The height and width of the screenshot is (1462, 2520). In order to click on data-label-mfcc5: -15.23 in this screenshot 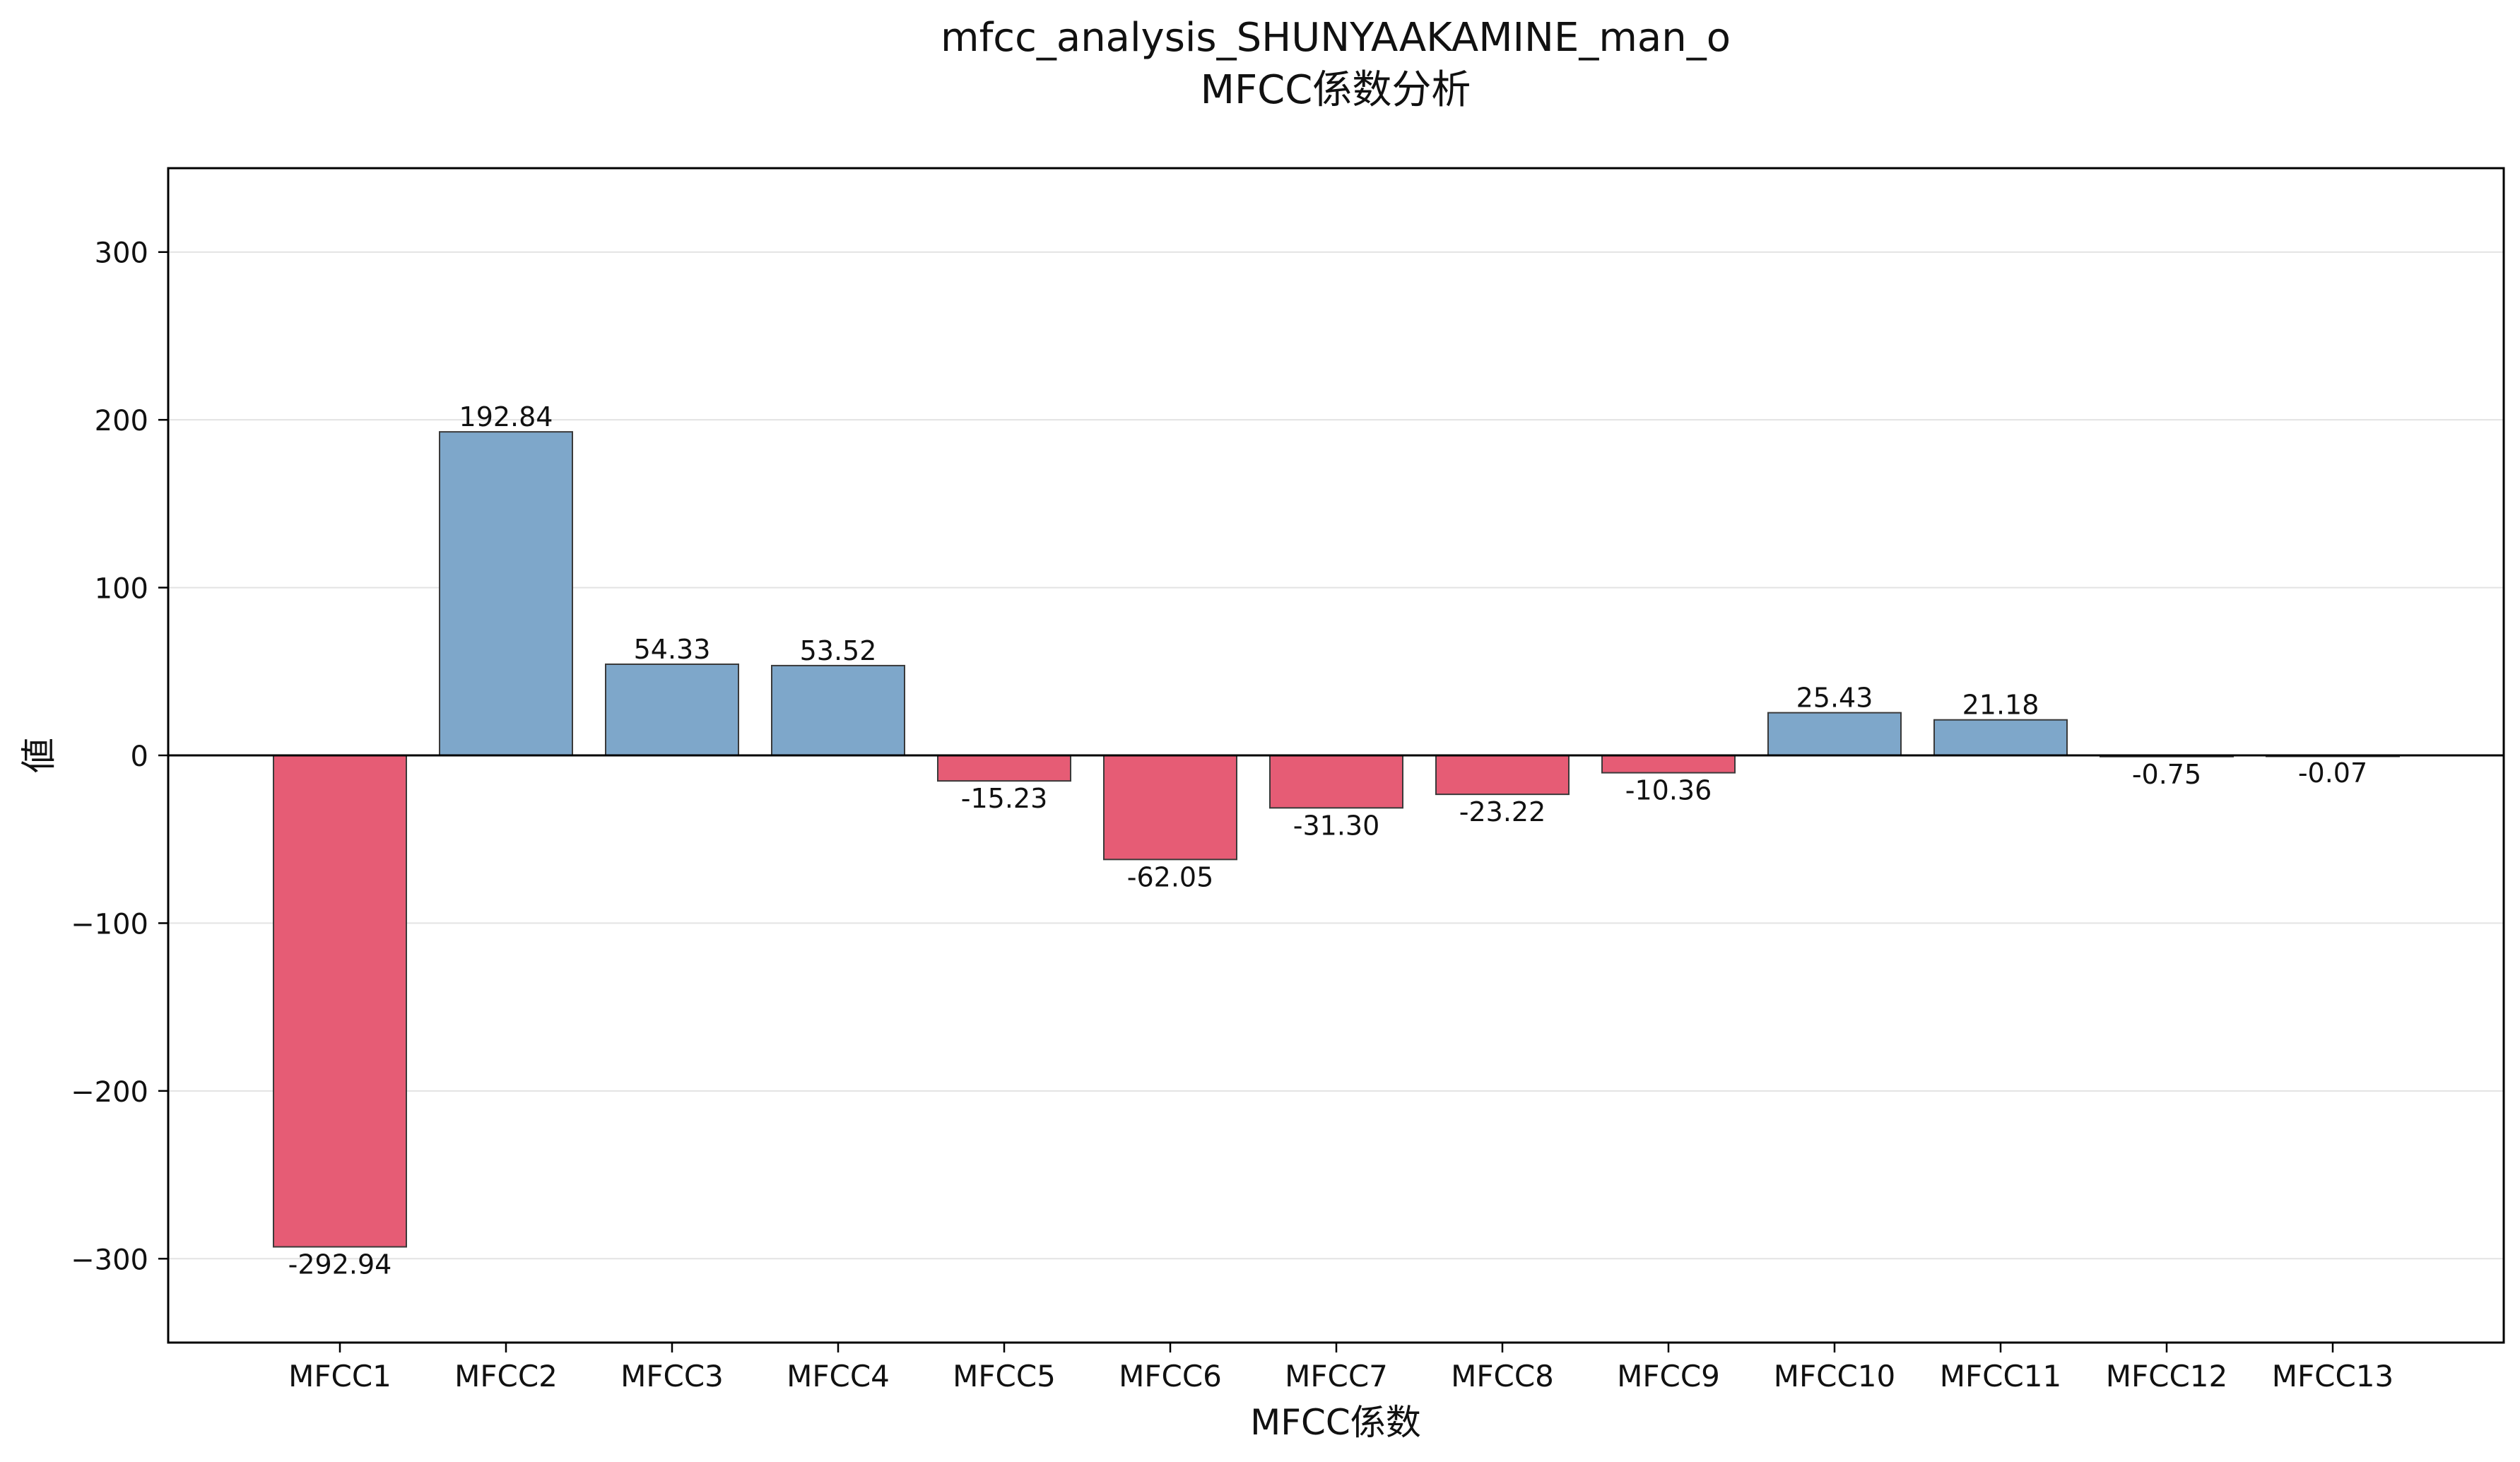, I will do `click(1005, 799)`.